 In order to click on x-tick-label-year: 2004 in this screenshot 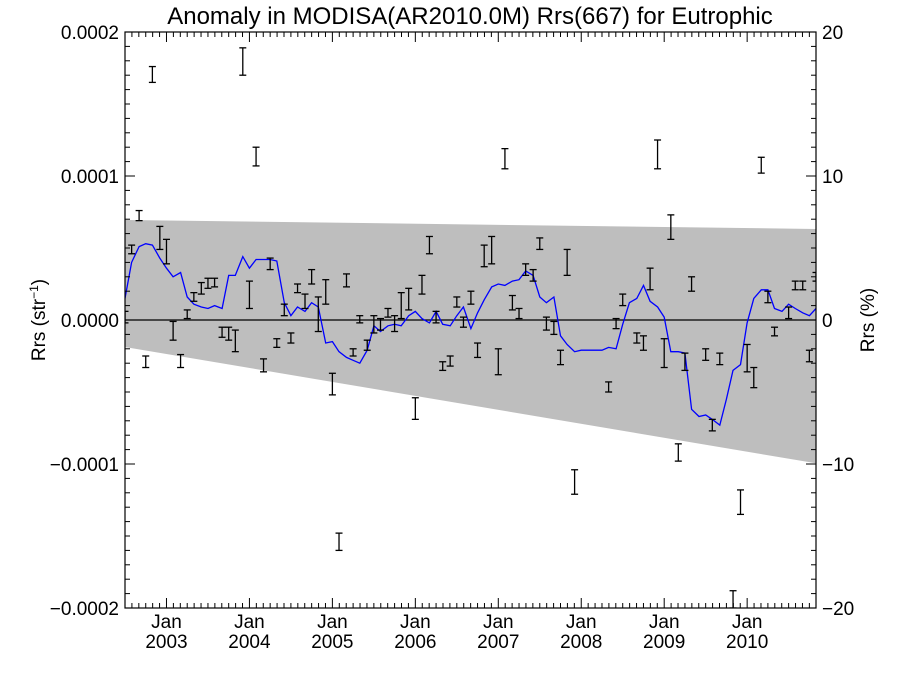, I will do `click(249, 642)`.